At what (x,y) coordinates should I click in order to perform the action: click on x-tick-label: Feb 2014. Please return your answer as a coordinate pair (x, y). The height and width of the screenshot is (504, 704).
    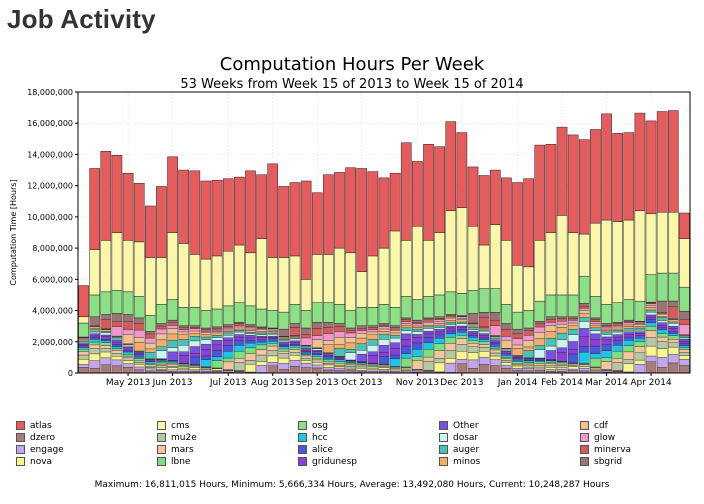
    Looking at the image, I should click on (562, 383).